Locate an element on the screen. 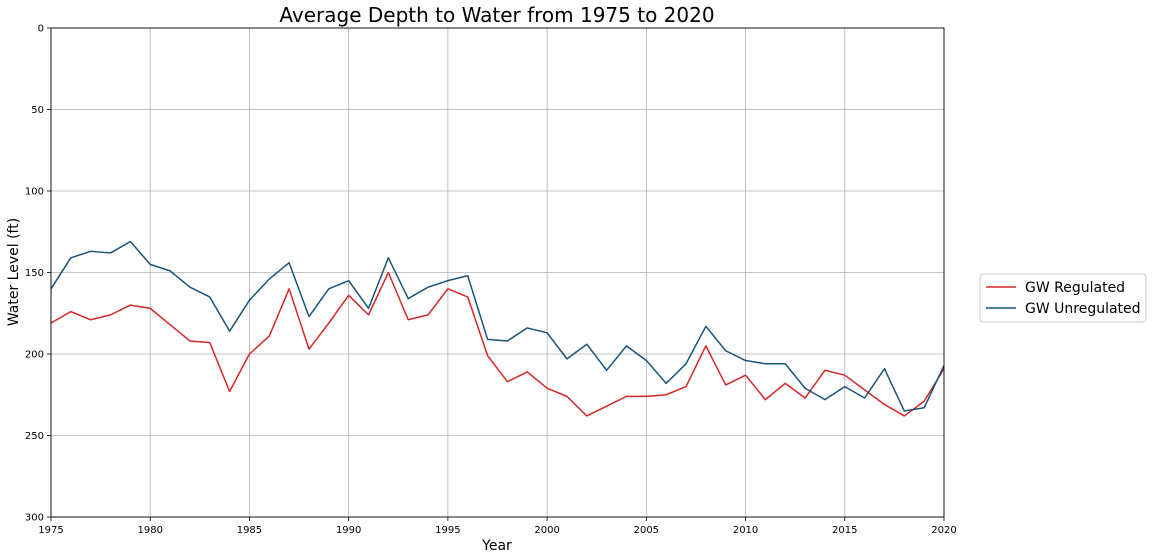  legend-label-regulated: GW Regulated is located at coordinates (1075, 288).